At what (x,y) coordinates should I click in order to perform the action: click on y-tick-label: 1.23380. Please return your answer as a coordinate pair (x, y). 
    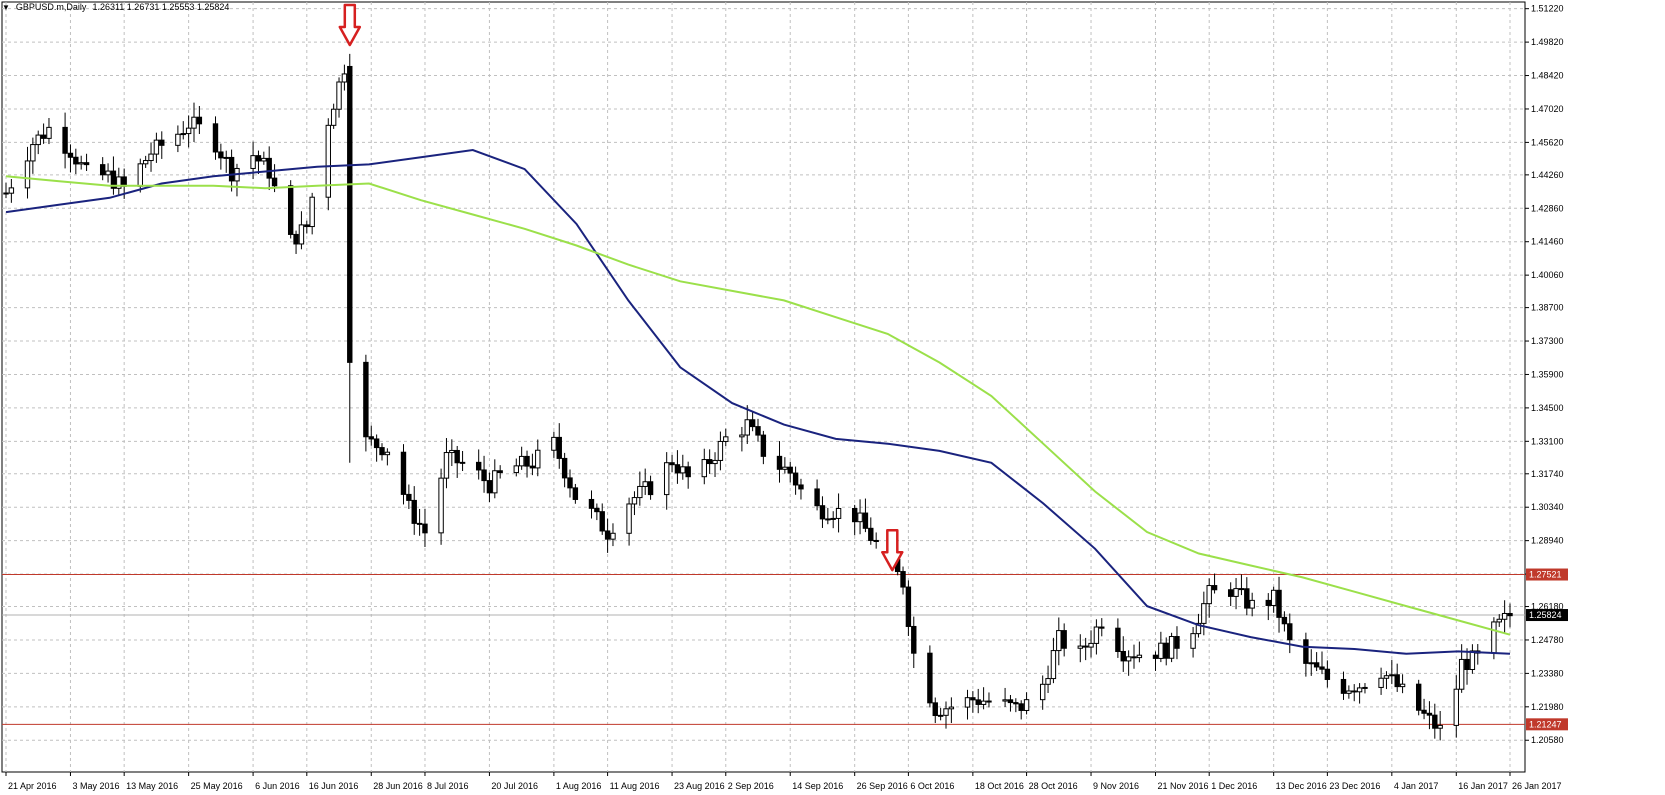
    Looking at the image, I should click on (1547, 673).